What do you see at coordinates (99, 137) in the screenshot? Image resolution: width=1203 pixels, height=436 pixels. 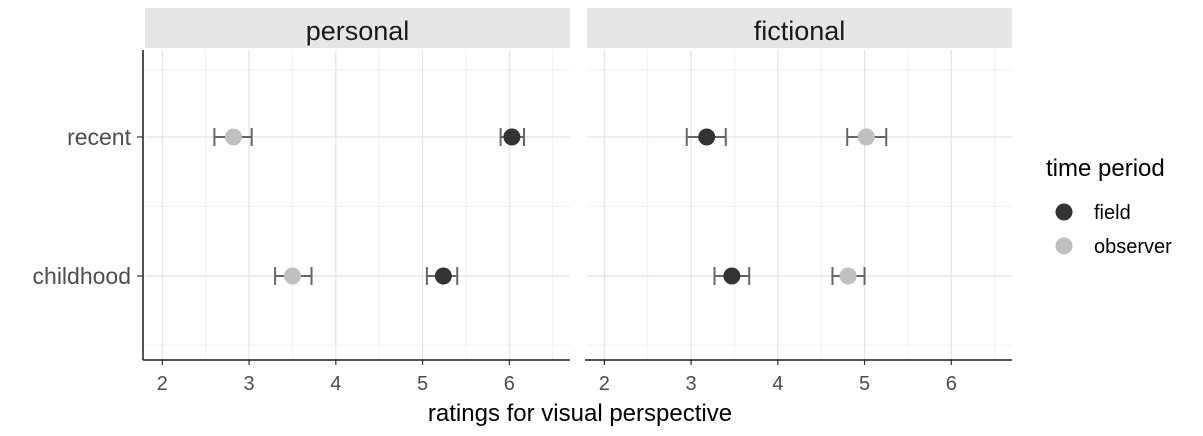 I see `y-tick-label-recent: recent` at bounding box center [99, 137].